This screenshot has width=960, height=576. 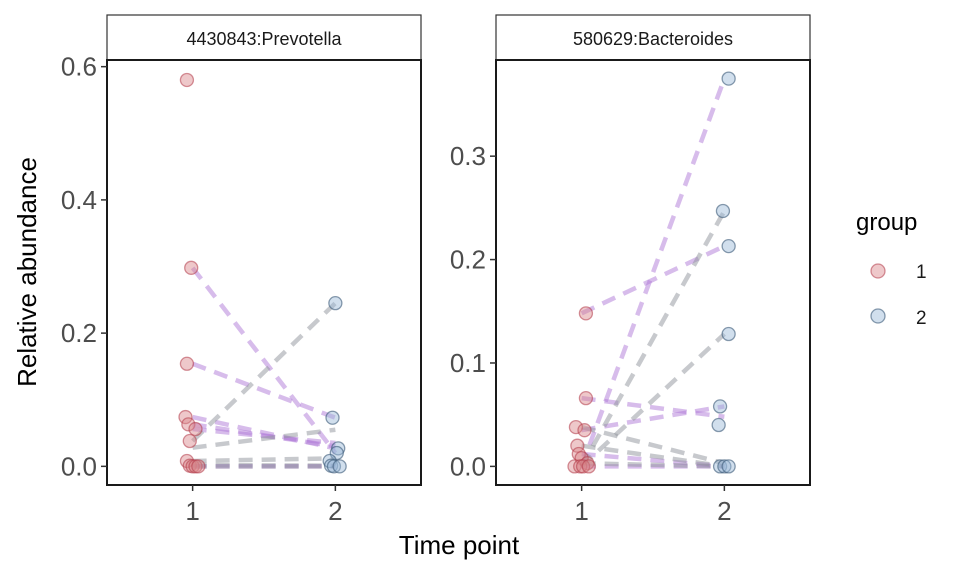 What do you see at coordinates (335, 511) in the screenshot?
I see `x-tick-label-prevotella-1: 2` at bounding box center [335, 511].